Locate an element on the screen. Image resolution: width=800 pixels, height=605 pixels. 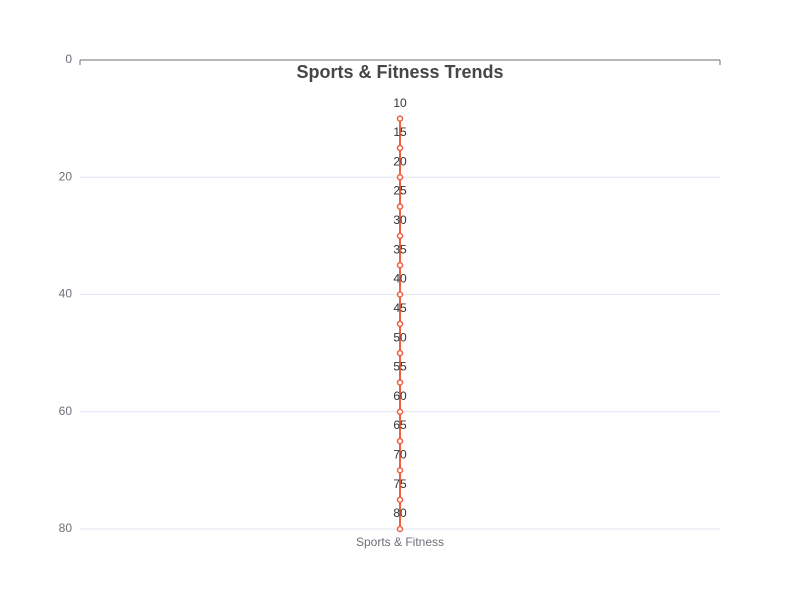
data-label: 55 is located at coordinates (400, 367).